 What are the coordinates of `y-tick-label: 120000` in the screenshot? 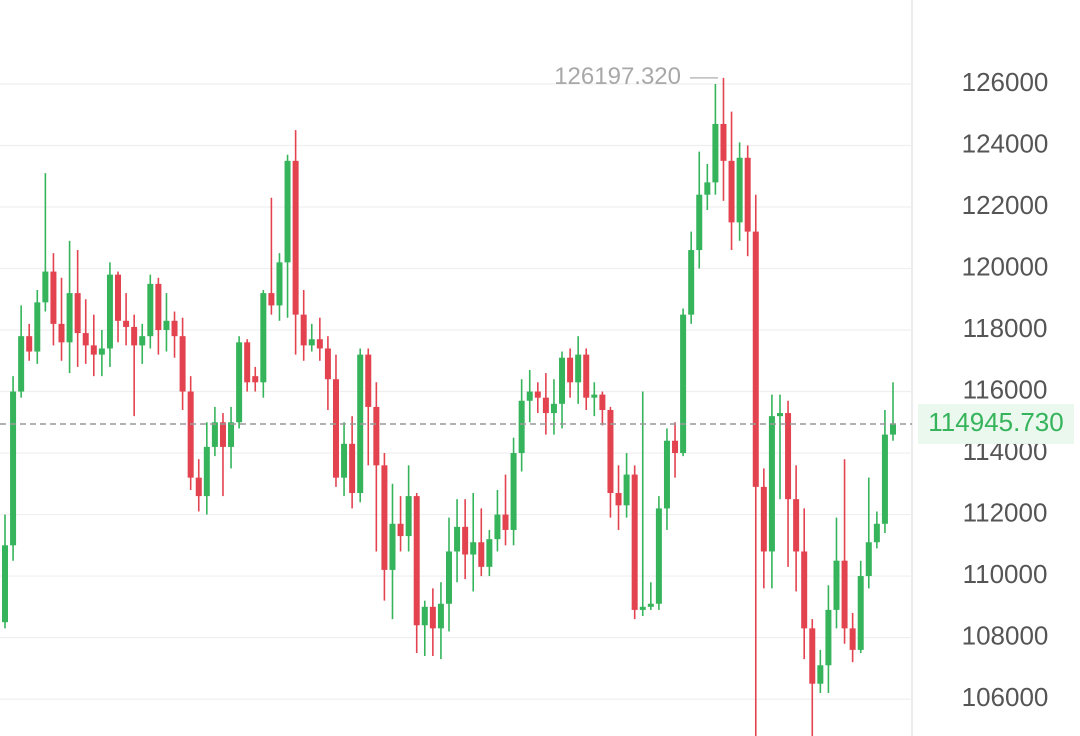 It's located at (1005, 266).